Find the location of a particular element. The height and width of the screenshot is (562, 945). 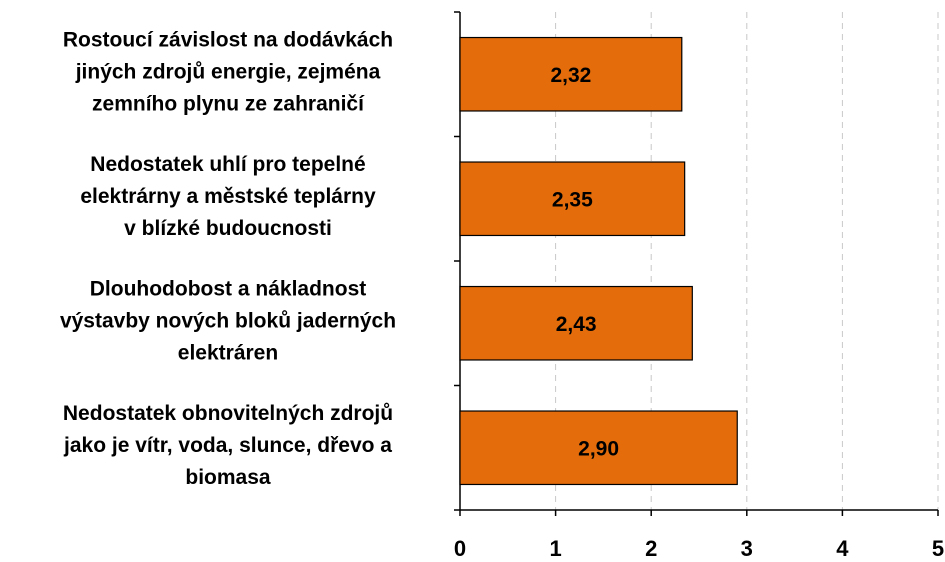

category-line: Dlouhodobost a nákladnost is located at coordinates (228, 288).